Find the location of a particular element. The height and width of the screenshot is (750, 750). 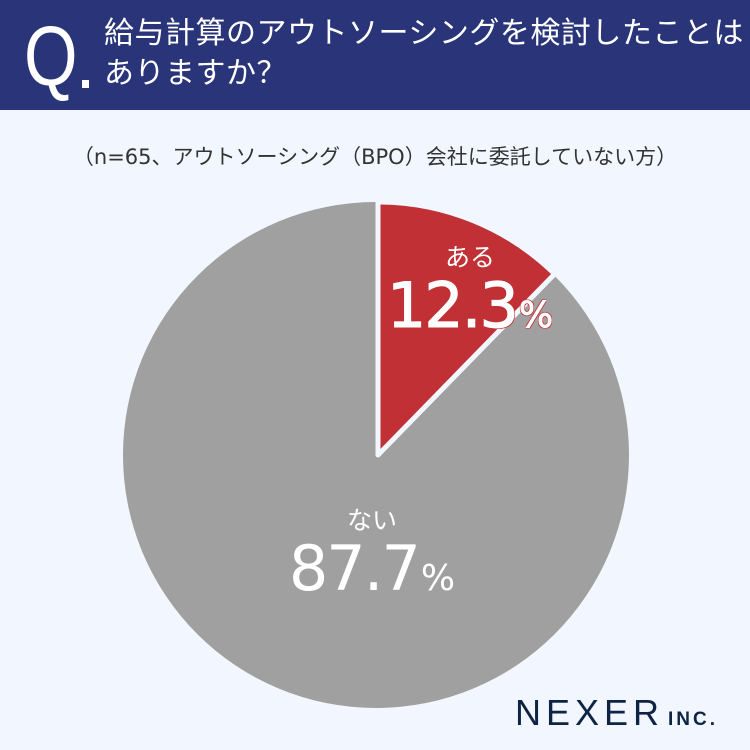

pie-slice-yes is located at coordinates (466, 328).